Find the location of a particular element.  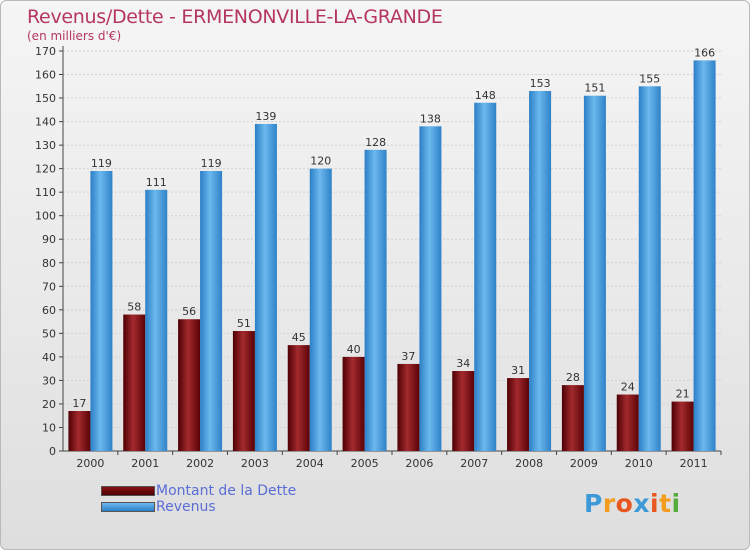

data-label-debt: 28 is located at coordinates (573, 377).